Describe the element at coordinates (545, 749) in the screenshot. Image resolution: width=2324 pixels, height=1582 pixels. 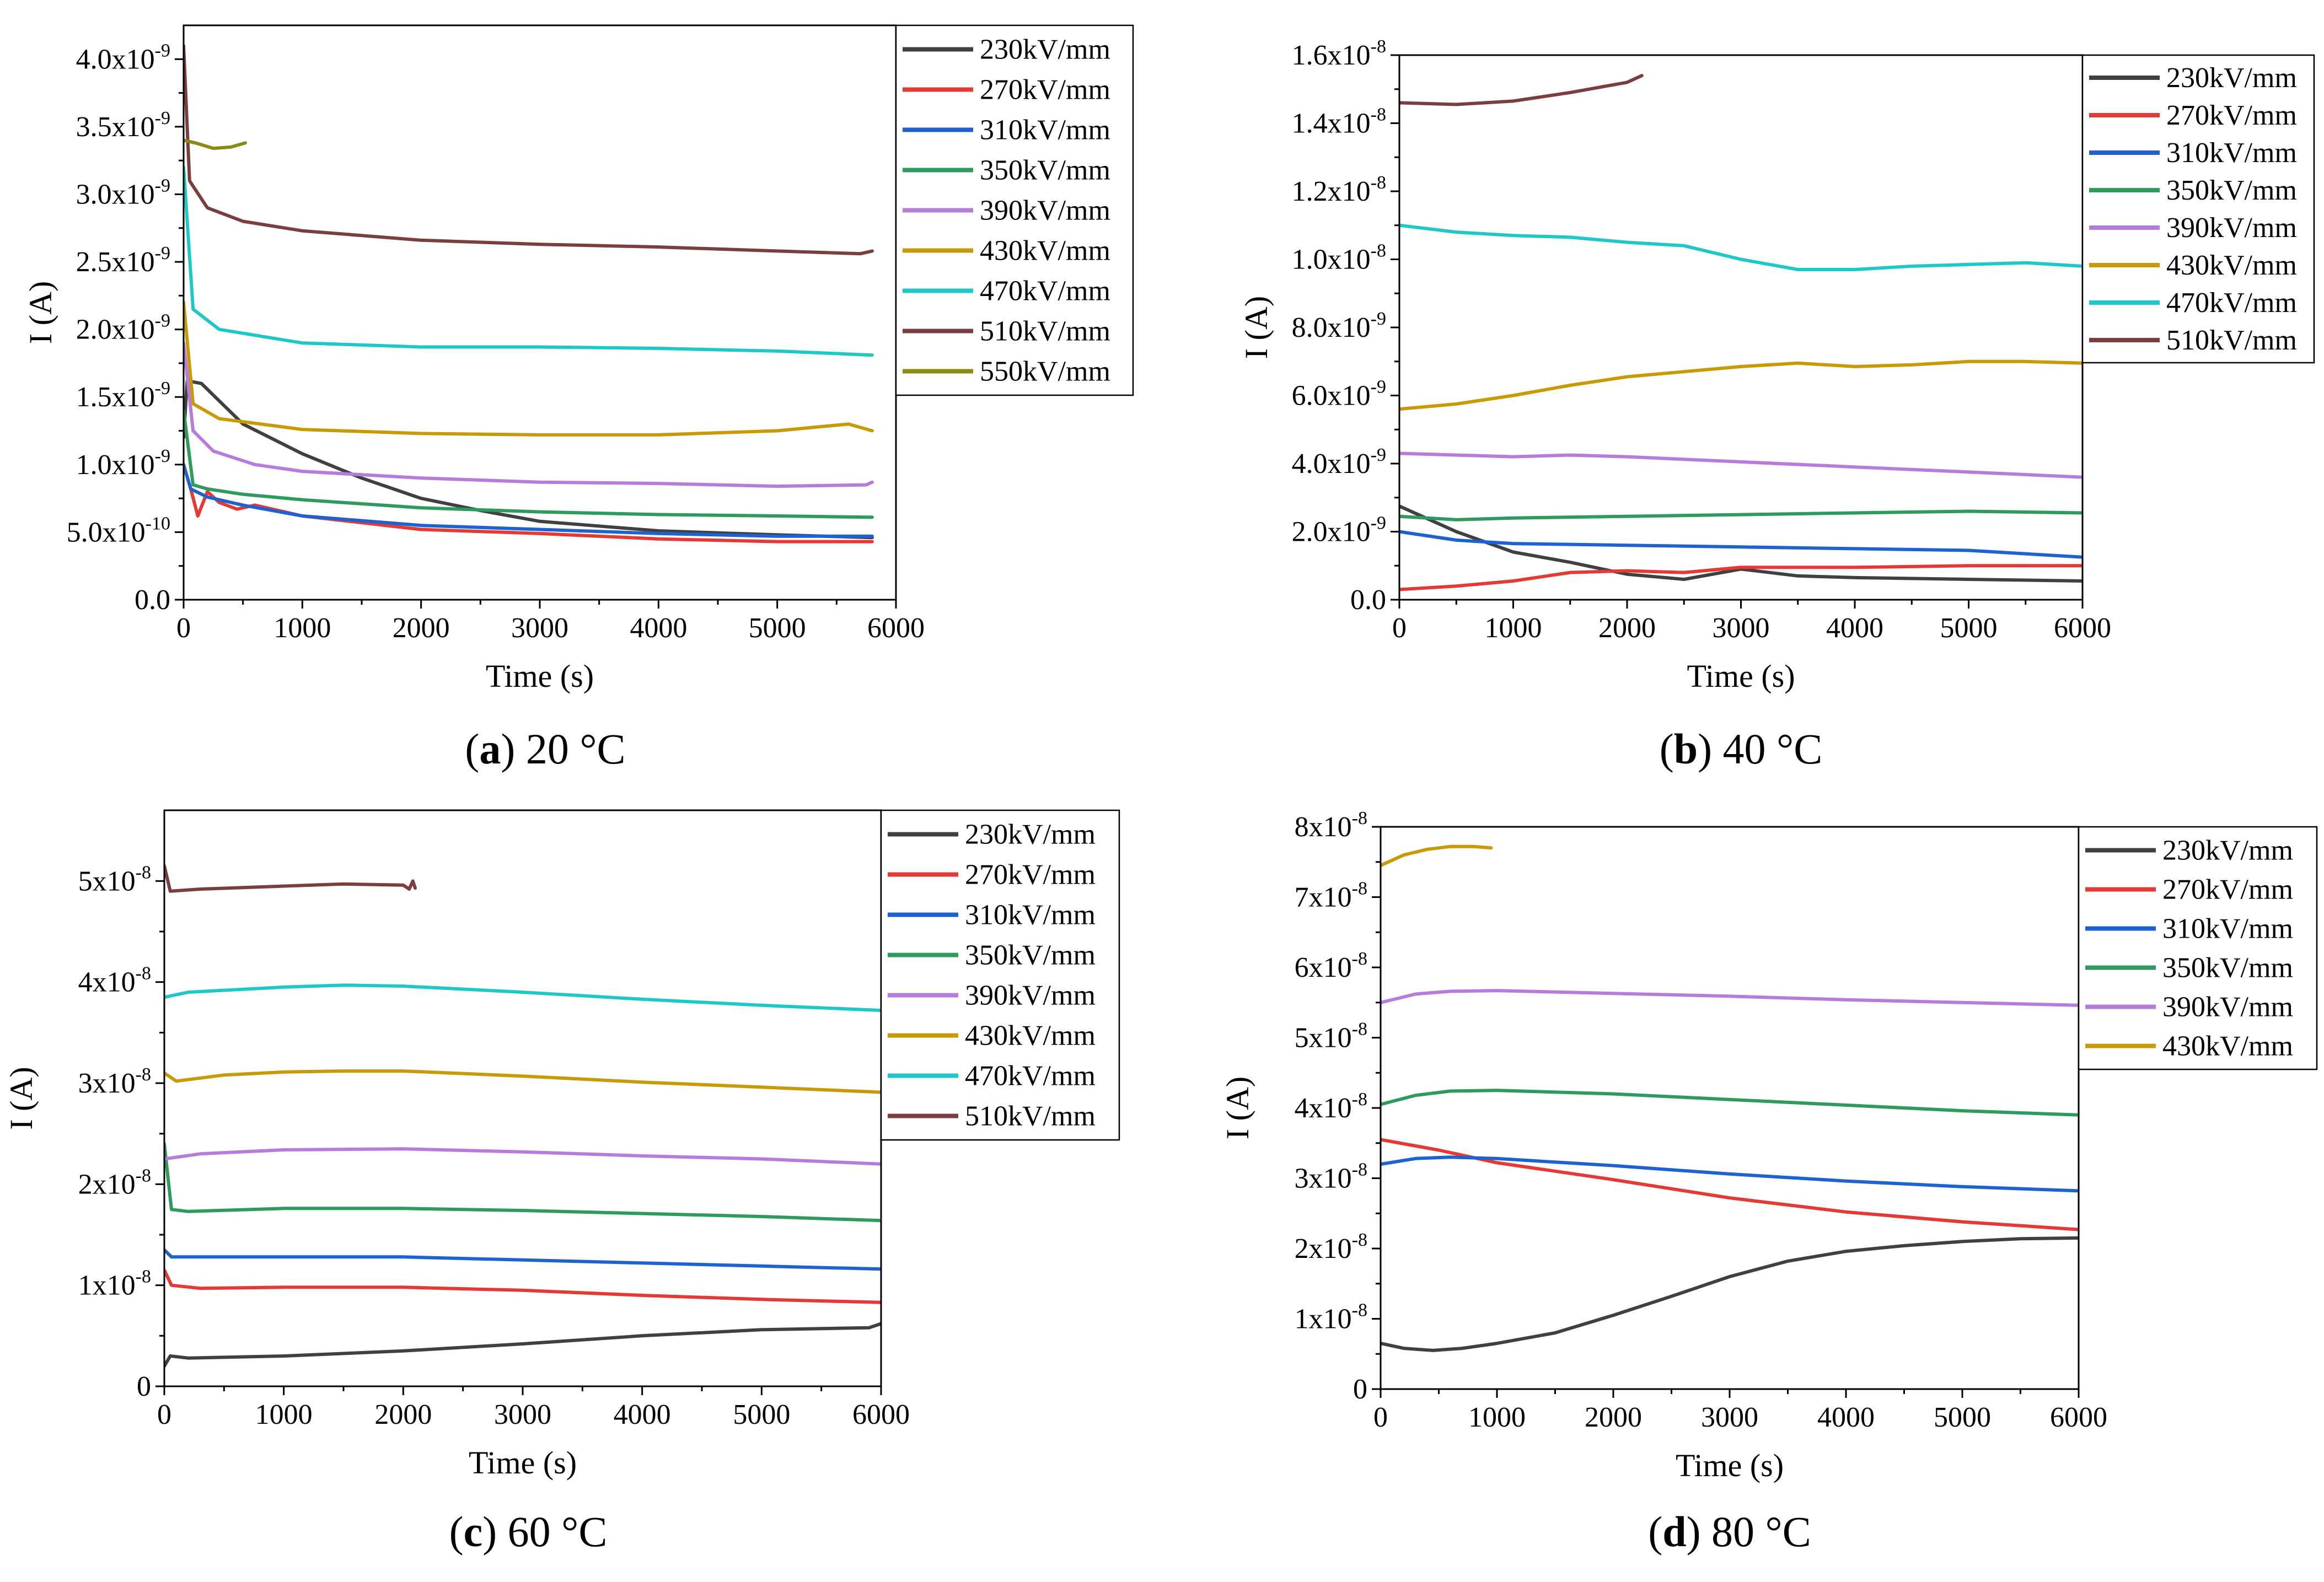
I see `panel-caption: (a) 20 °C` at that location.